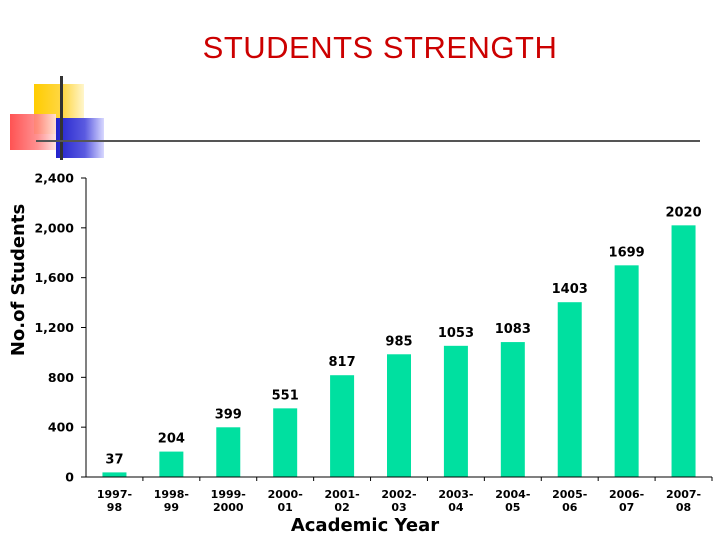  I want to click on data-label: 2020, so click(683, 212).